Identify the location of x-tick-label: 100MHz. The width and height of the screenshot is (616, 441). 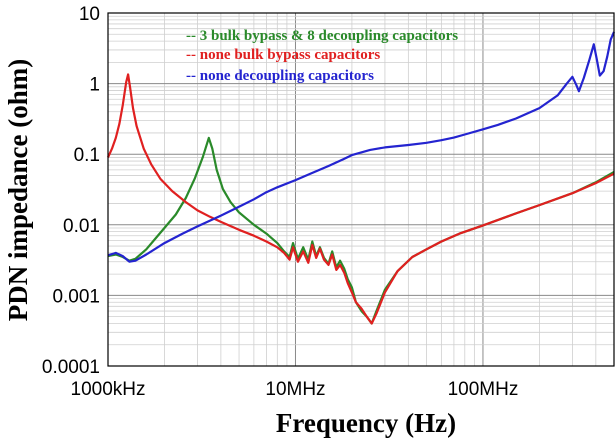
(483, 389).